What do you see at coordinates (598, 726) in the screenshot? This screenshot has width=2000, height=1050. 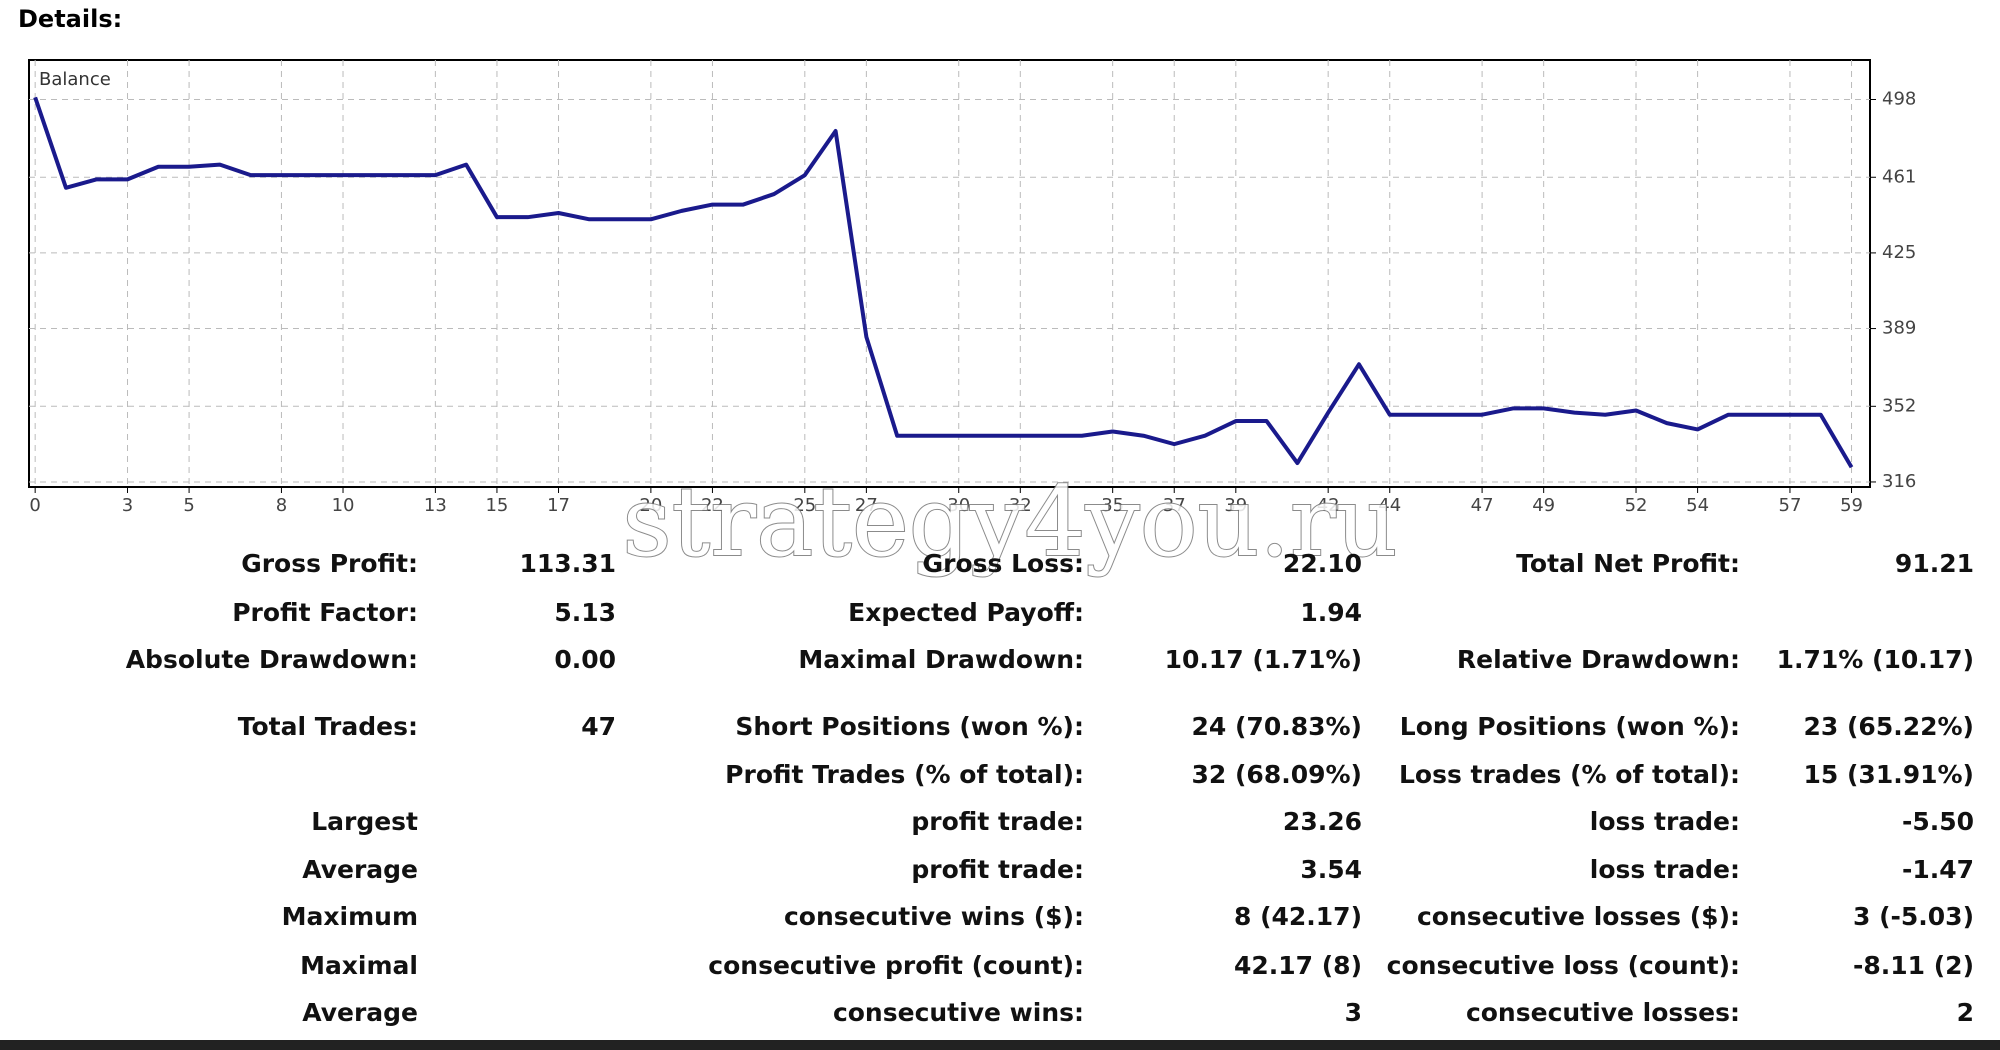 I see `stat-value: 47` at bounding box center [598, 726].